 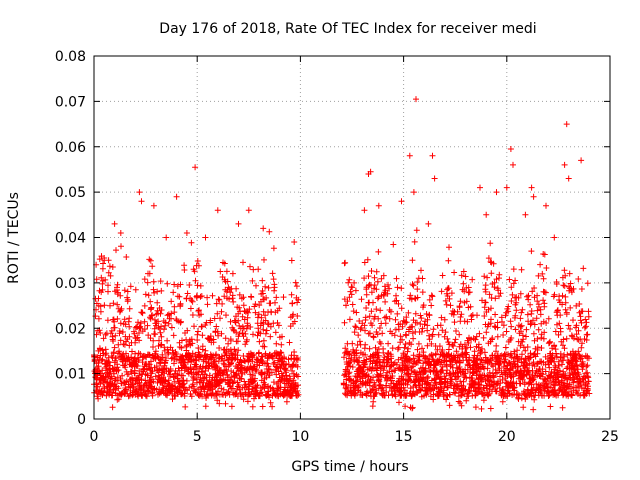 I want to click on y-axis-label: ROTI / TECUs, so click(x=14, y=238).